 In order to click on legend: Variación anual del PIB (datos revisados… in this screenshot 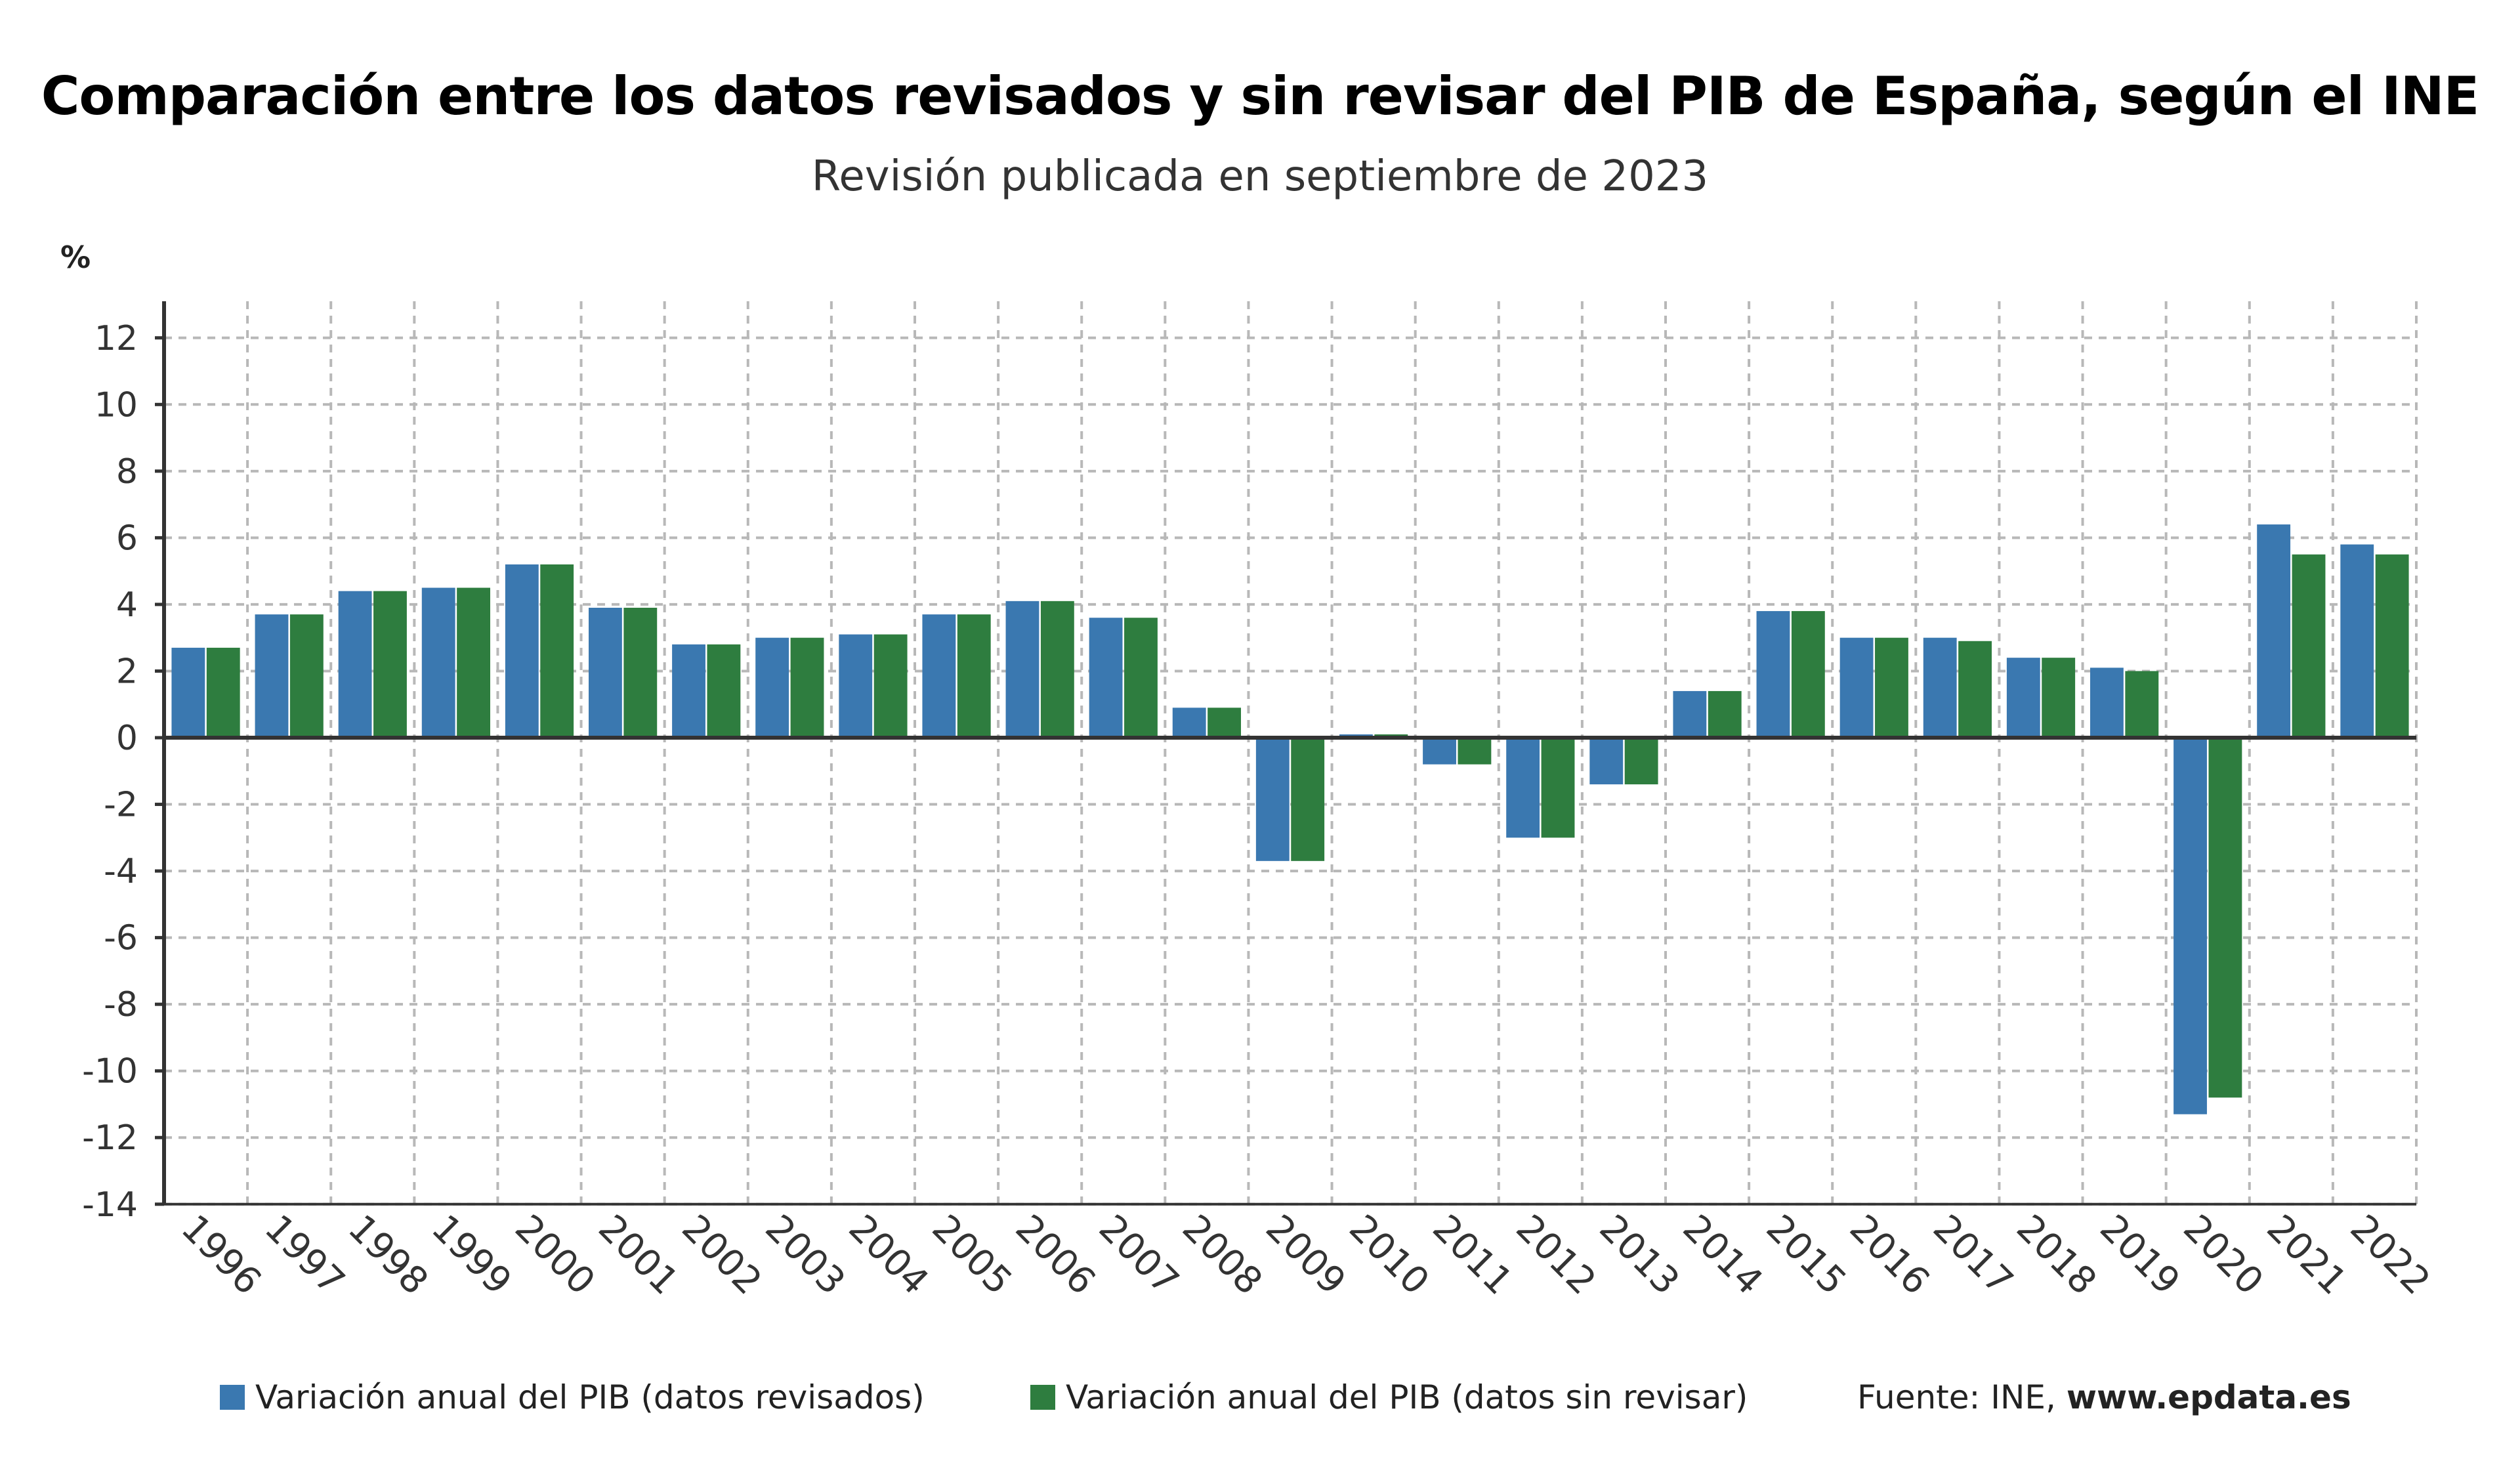, I will do `click(1260, 1401)`.